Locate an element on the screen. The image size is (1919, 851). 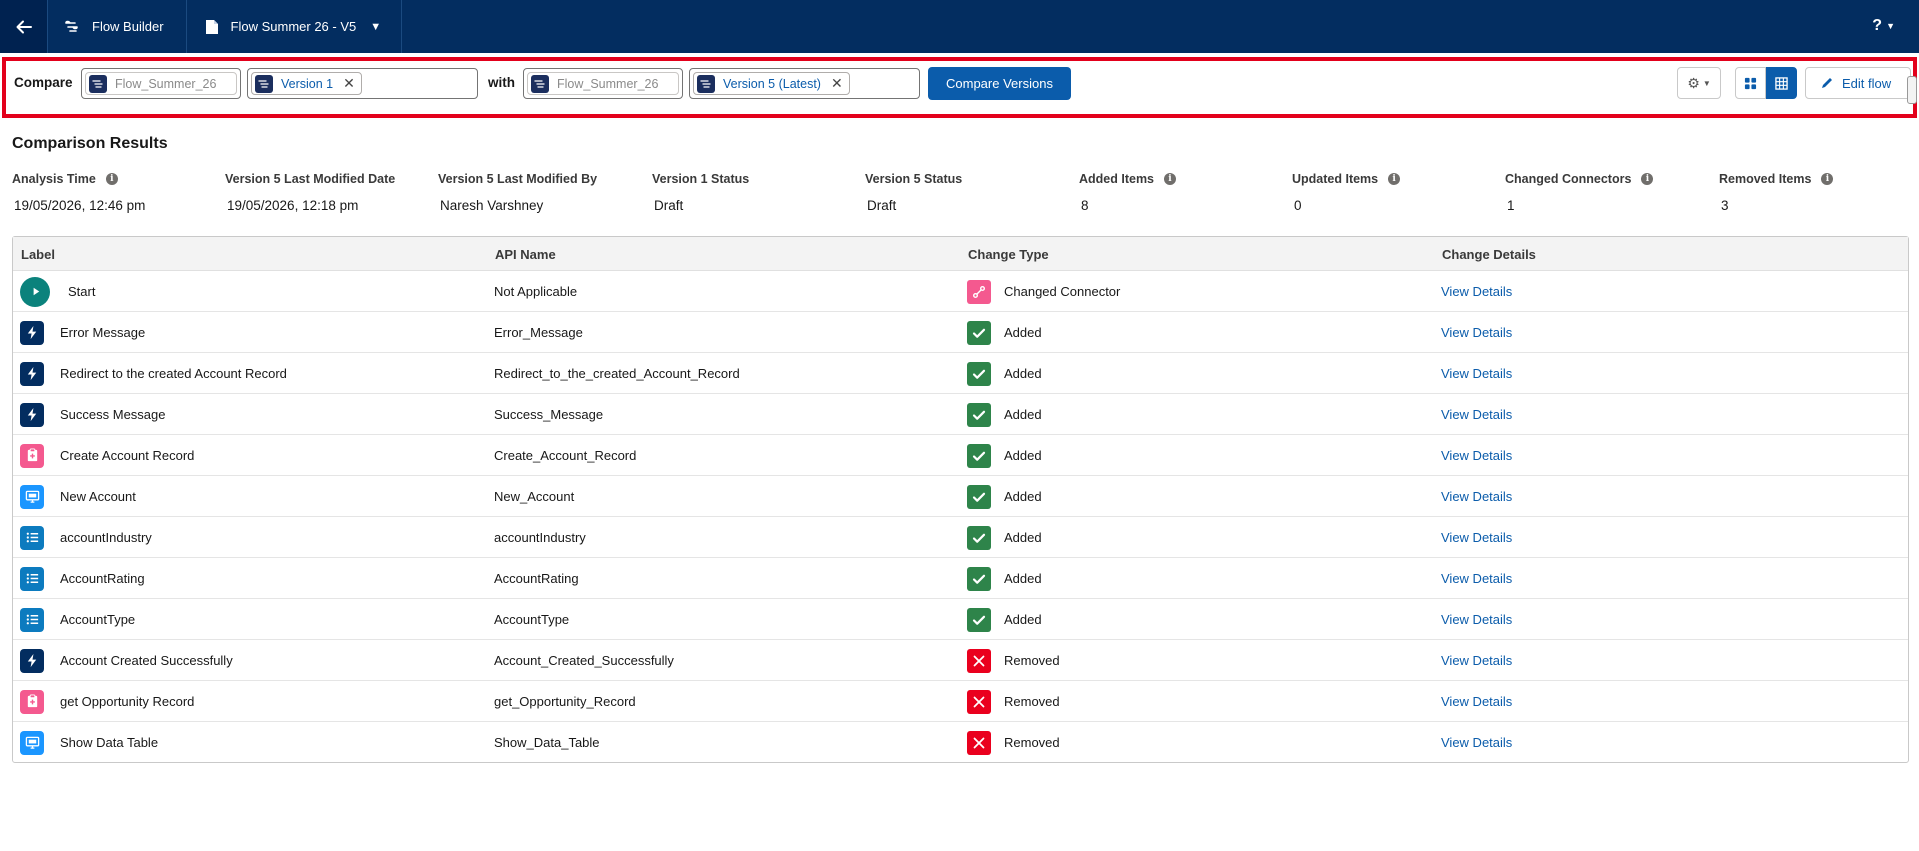
scrollbar is located at coordinates (1912, 90).